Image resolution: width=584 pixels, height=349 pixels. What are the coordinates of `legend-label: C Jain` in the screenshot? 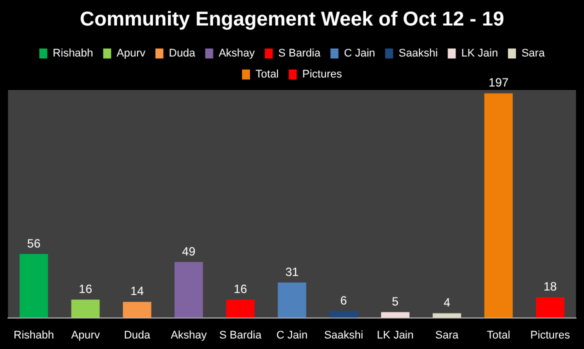 It's located at (360, 54).